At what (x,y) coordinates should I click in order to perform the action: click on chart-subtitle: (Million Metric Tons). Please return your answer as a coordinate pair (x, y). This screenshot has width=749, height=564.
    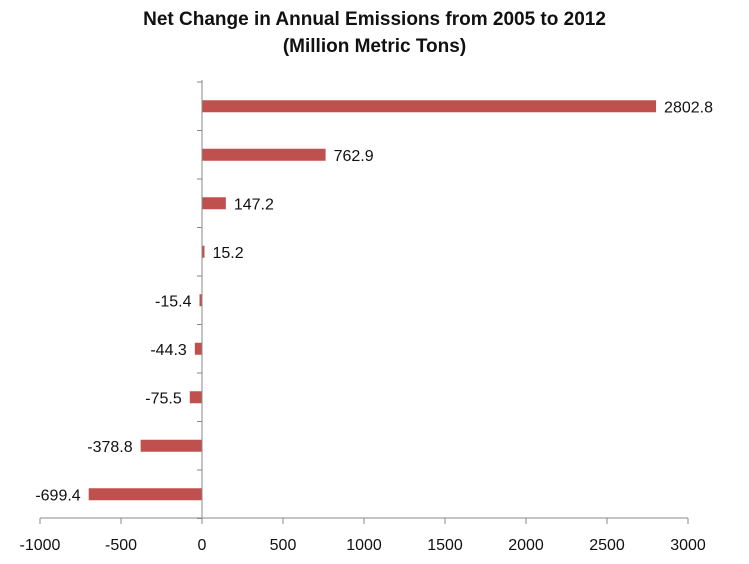
    Looking at the image, I should click on (374, 46).